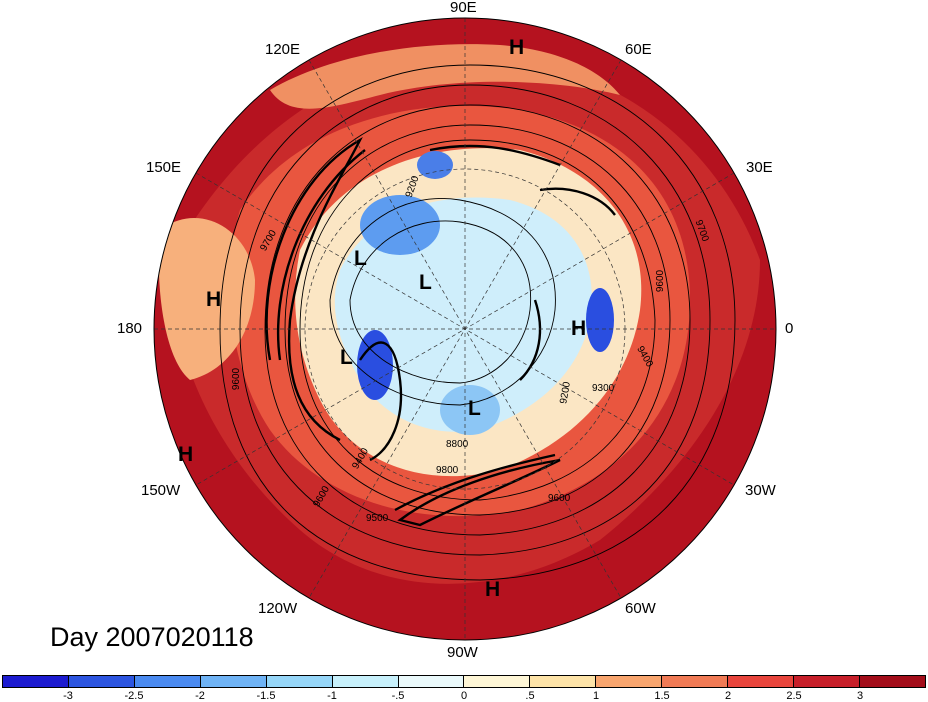 This screenshot has width=928, height=702. Describe the element at coordinates (760, 490) in the screenshot. I see `lon-label-30w: 30W` at that location.